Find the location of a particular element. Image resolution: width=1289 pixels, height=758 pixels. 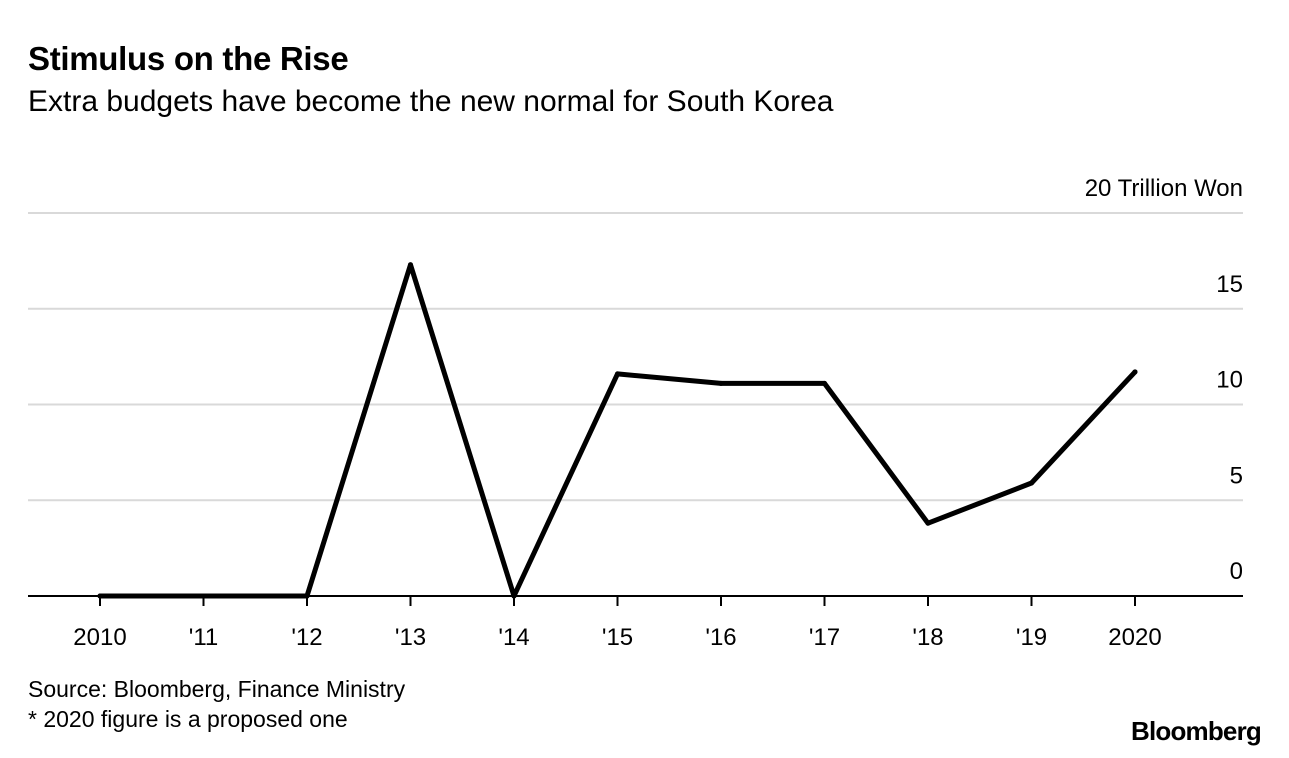

y-tick-label: 5 is located at coordinates (1236, 475).